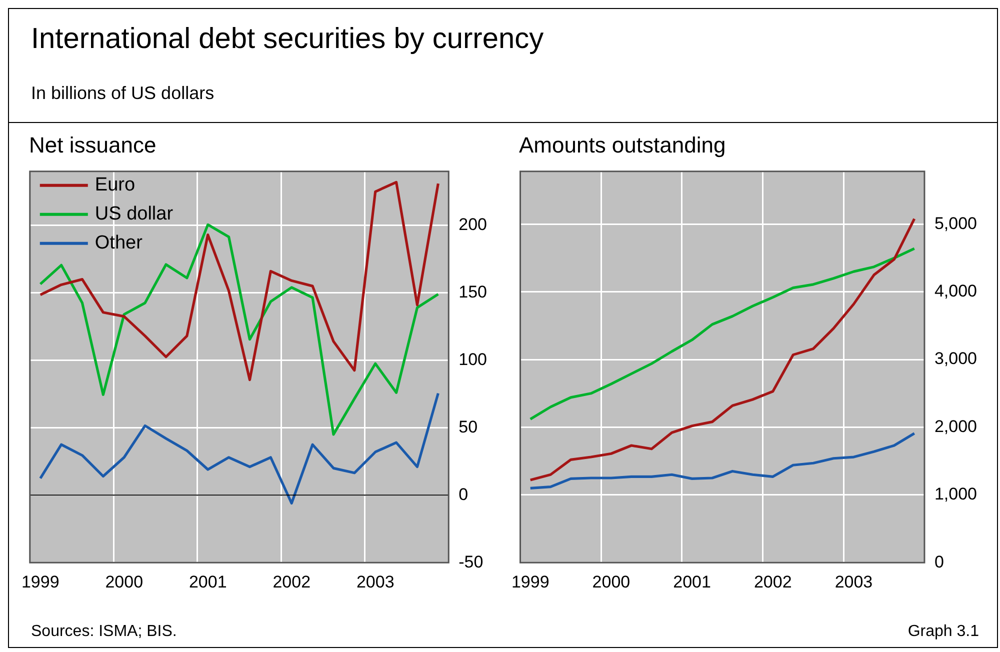 The height and width of the screenshot is (652, 1000). What do you see at coordinates (473, 359) in the screenshot?
I see `y-tick-label: 100` at bounding box center [473, 359].